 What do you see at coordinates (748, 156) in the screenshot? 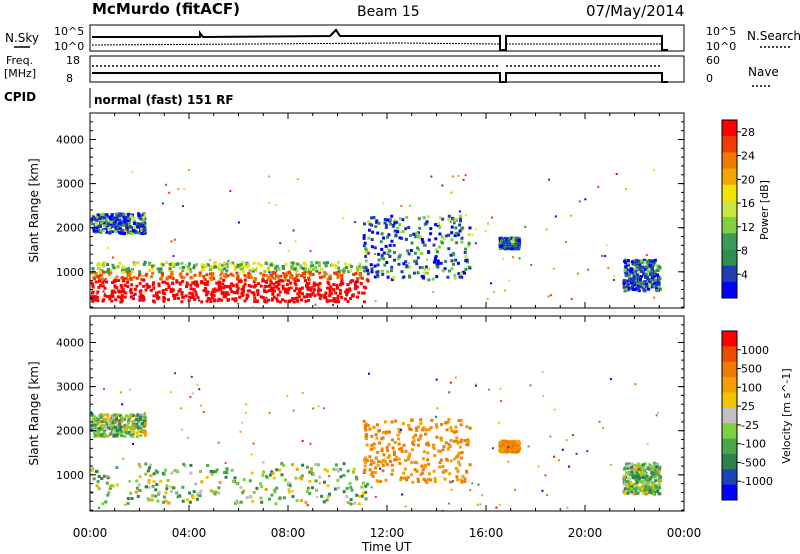
I see `power-colorbar-tick-label: 24` at bounding box center [748, 156].